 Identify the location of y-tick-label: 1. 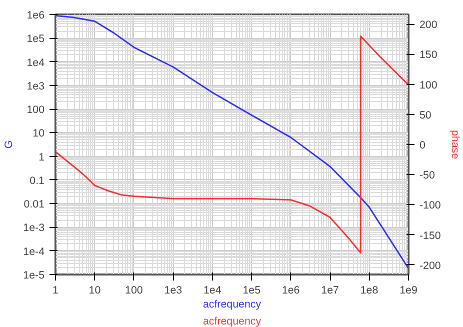
(41, 157).